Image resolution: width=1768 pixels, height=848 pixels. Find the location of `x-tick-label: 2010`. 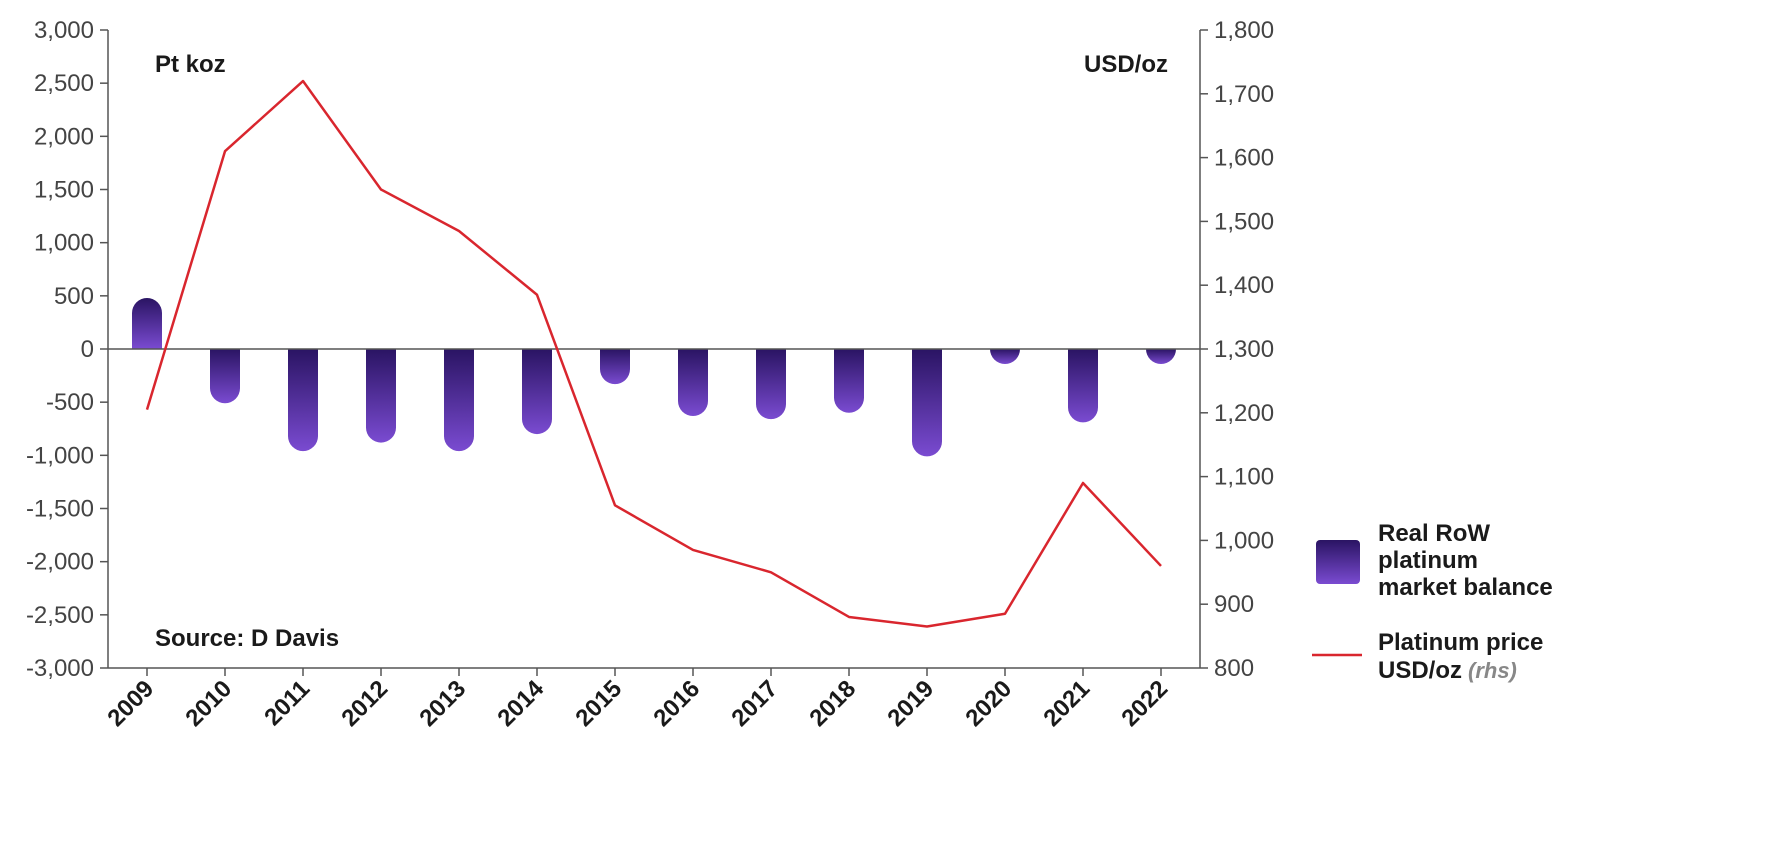

x-tick-label: 2010 is located at coordinates (208, 703).